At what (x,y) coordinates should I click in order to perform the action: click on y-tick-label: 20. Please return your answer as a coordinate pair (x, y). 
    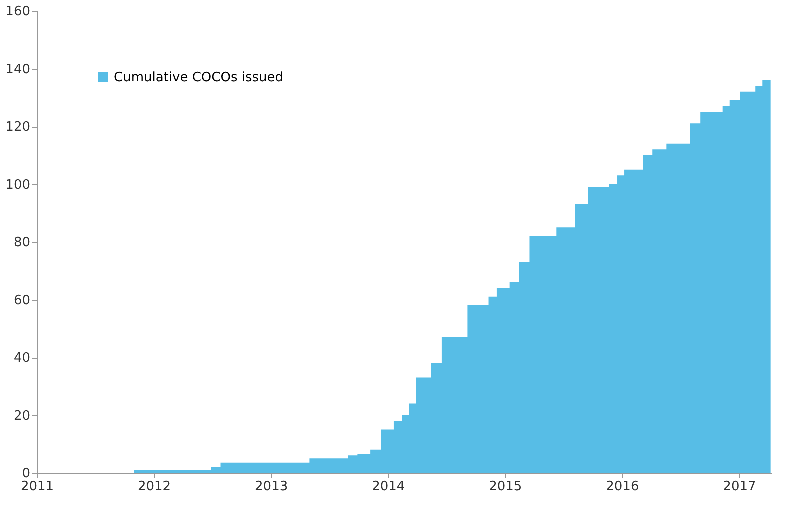
    Looking at the image, I should click on (22, 416).